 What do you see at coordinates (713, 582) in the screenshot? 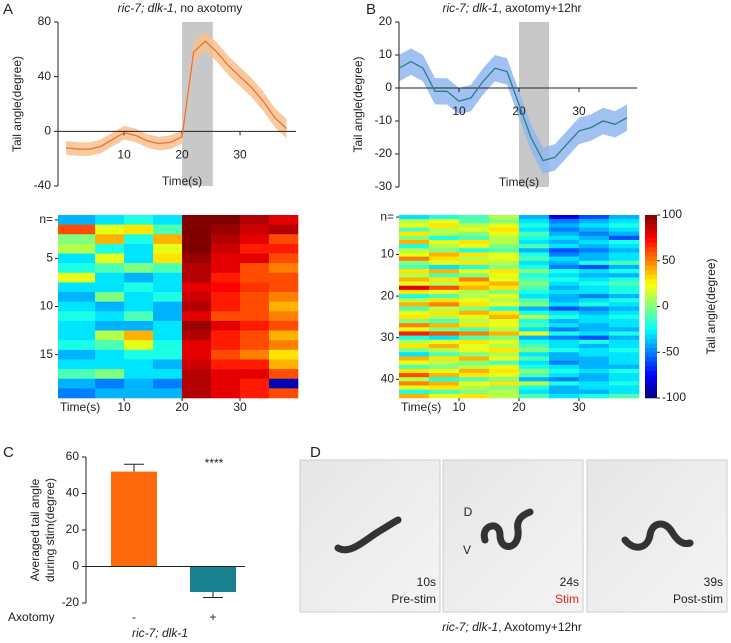
I see `frame-time: 39s` at bounding box center [713, 582].